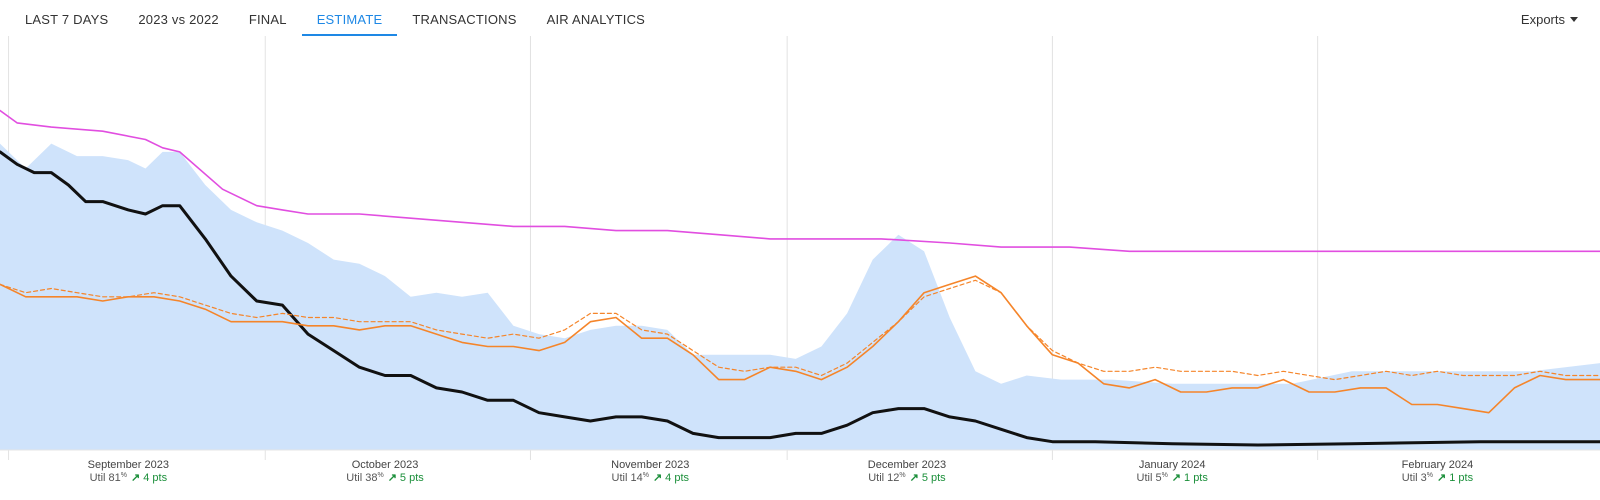 Image resolution: width=1600 pixels, height=500 pixels. Describe the element at coordinates (385, 465) in the screenshot. I see `month-tick-label: October 2023` at that location.